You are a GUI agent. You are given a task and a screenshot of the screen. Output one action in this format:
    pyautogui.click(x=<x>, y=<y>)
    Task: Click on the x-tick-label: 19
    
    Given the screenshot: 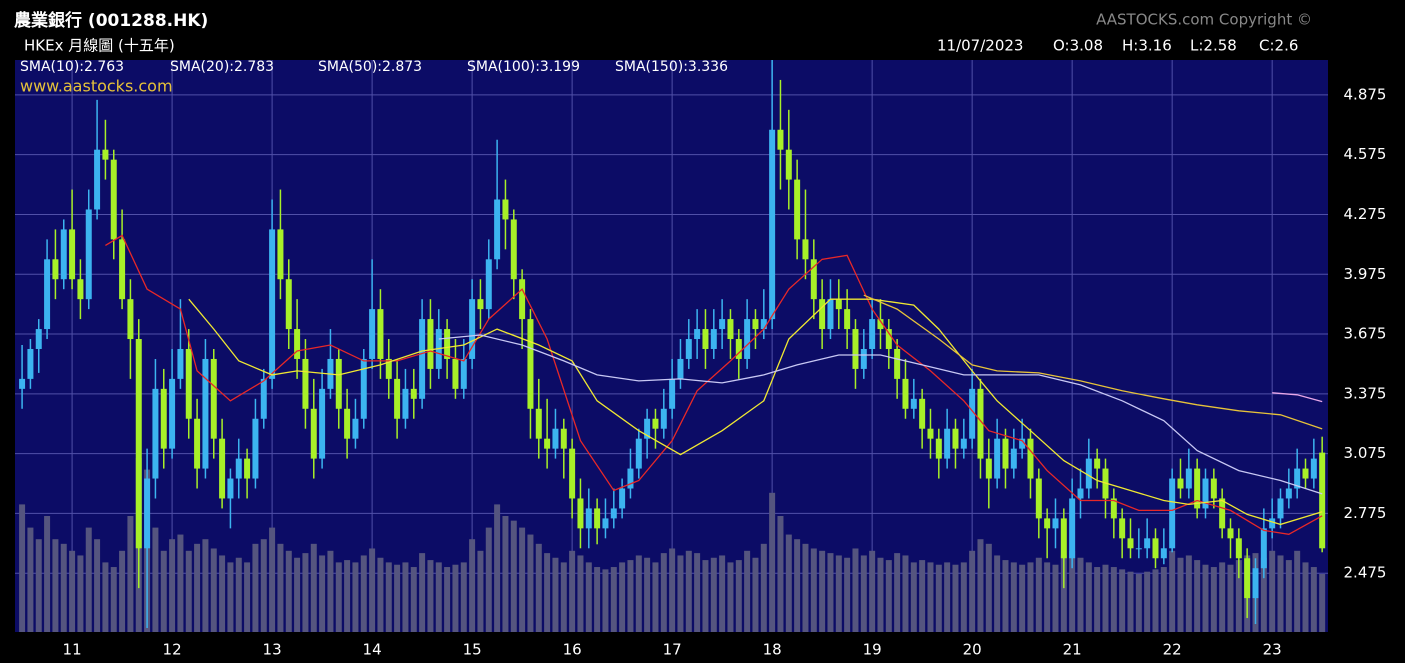 What is the action you would take?
    pyautogui.click(x=872, y=650)
    